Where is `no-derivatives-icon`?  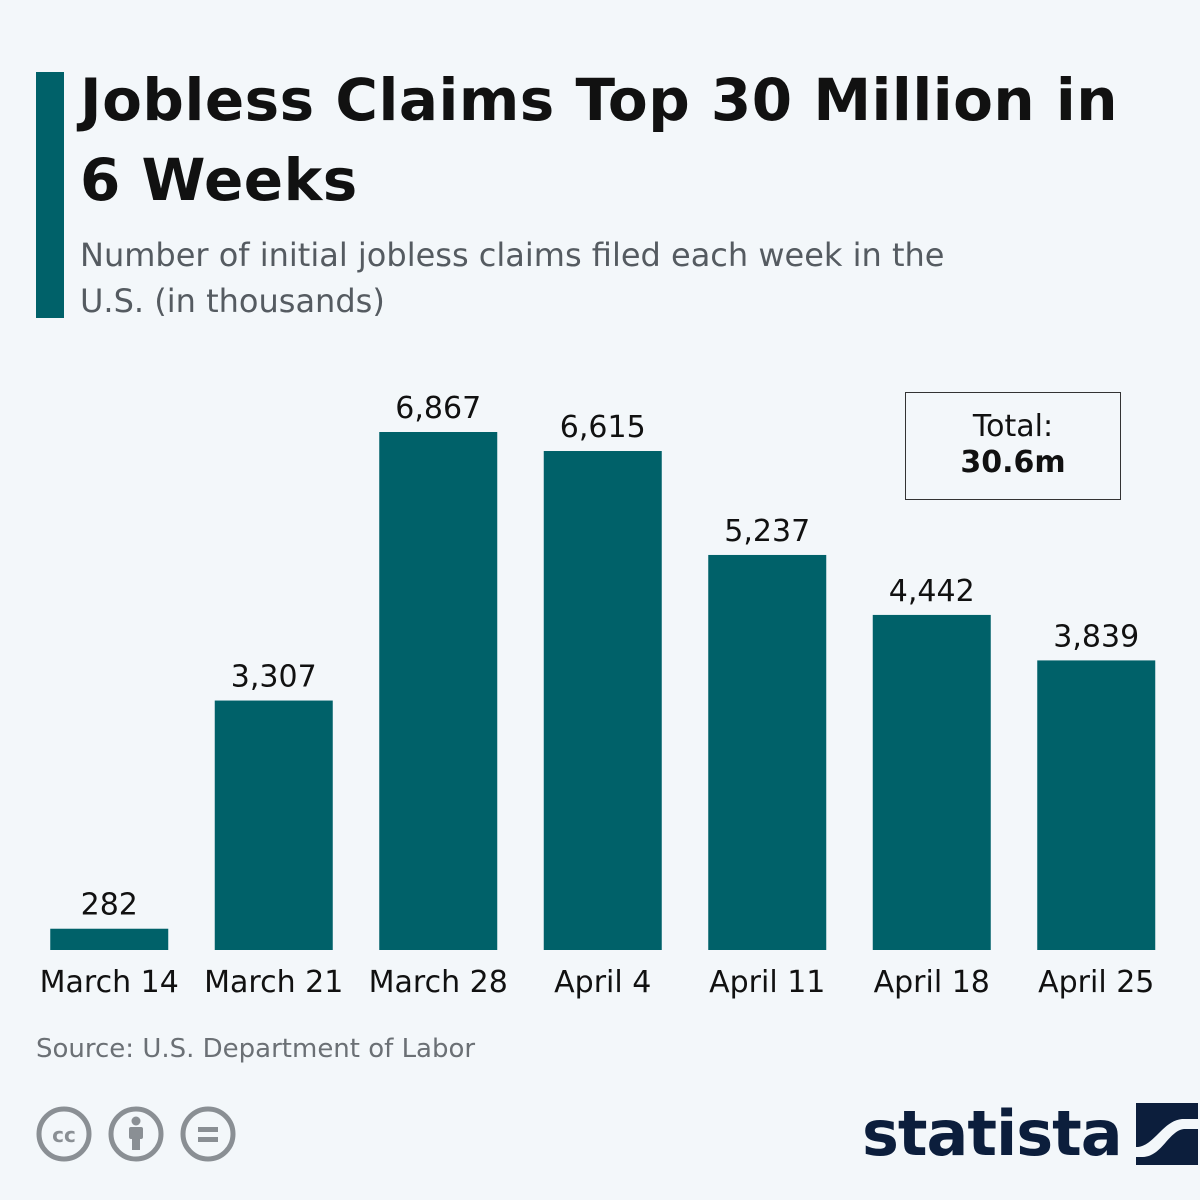 no-derivatives-icon is located at coordinates (208, 1134).